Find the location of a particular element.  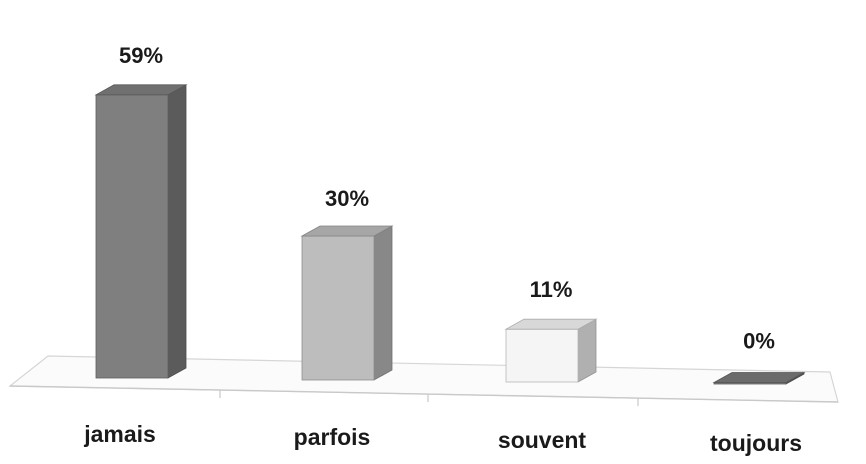

chart-floor is located at coordinates (423, 381).